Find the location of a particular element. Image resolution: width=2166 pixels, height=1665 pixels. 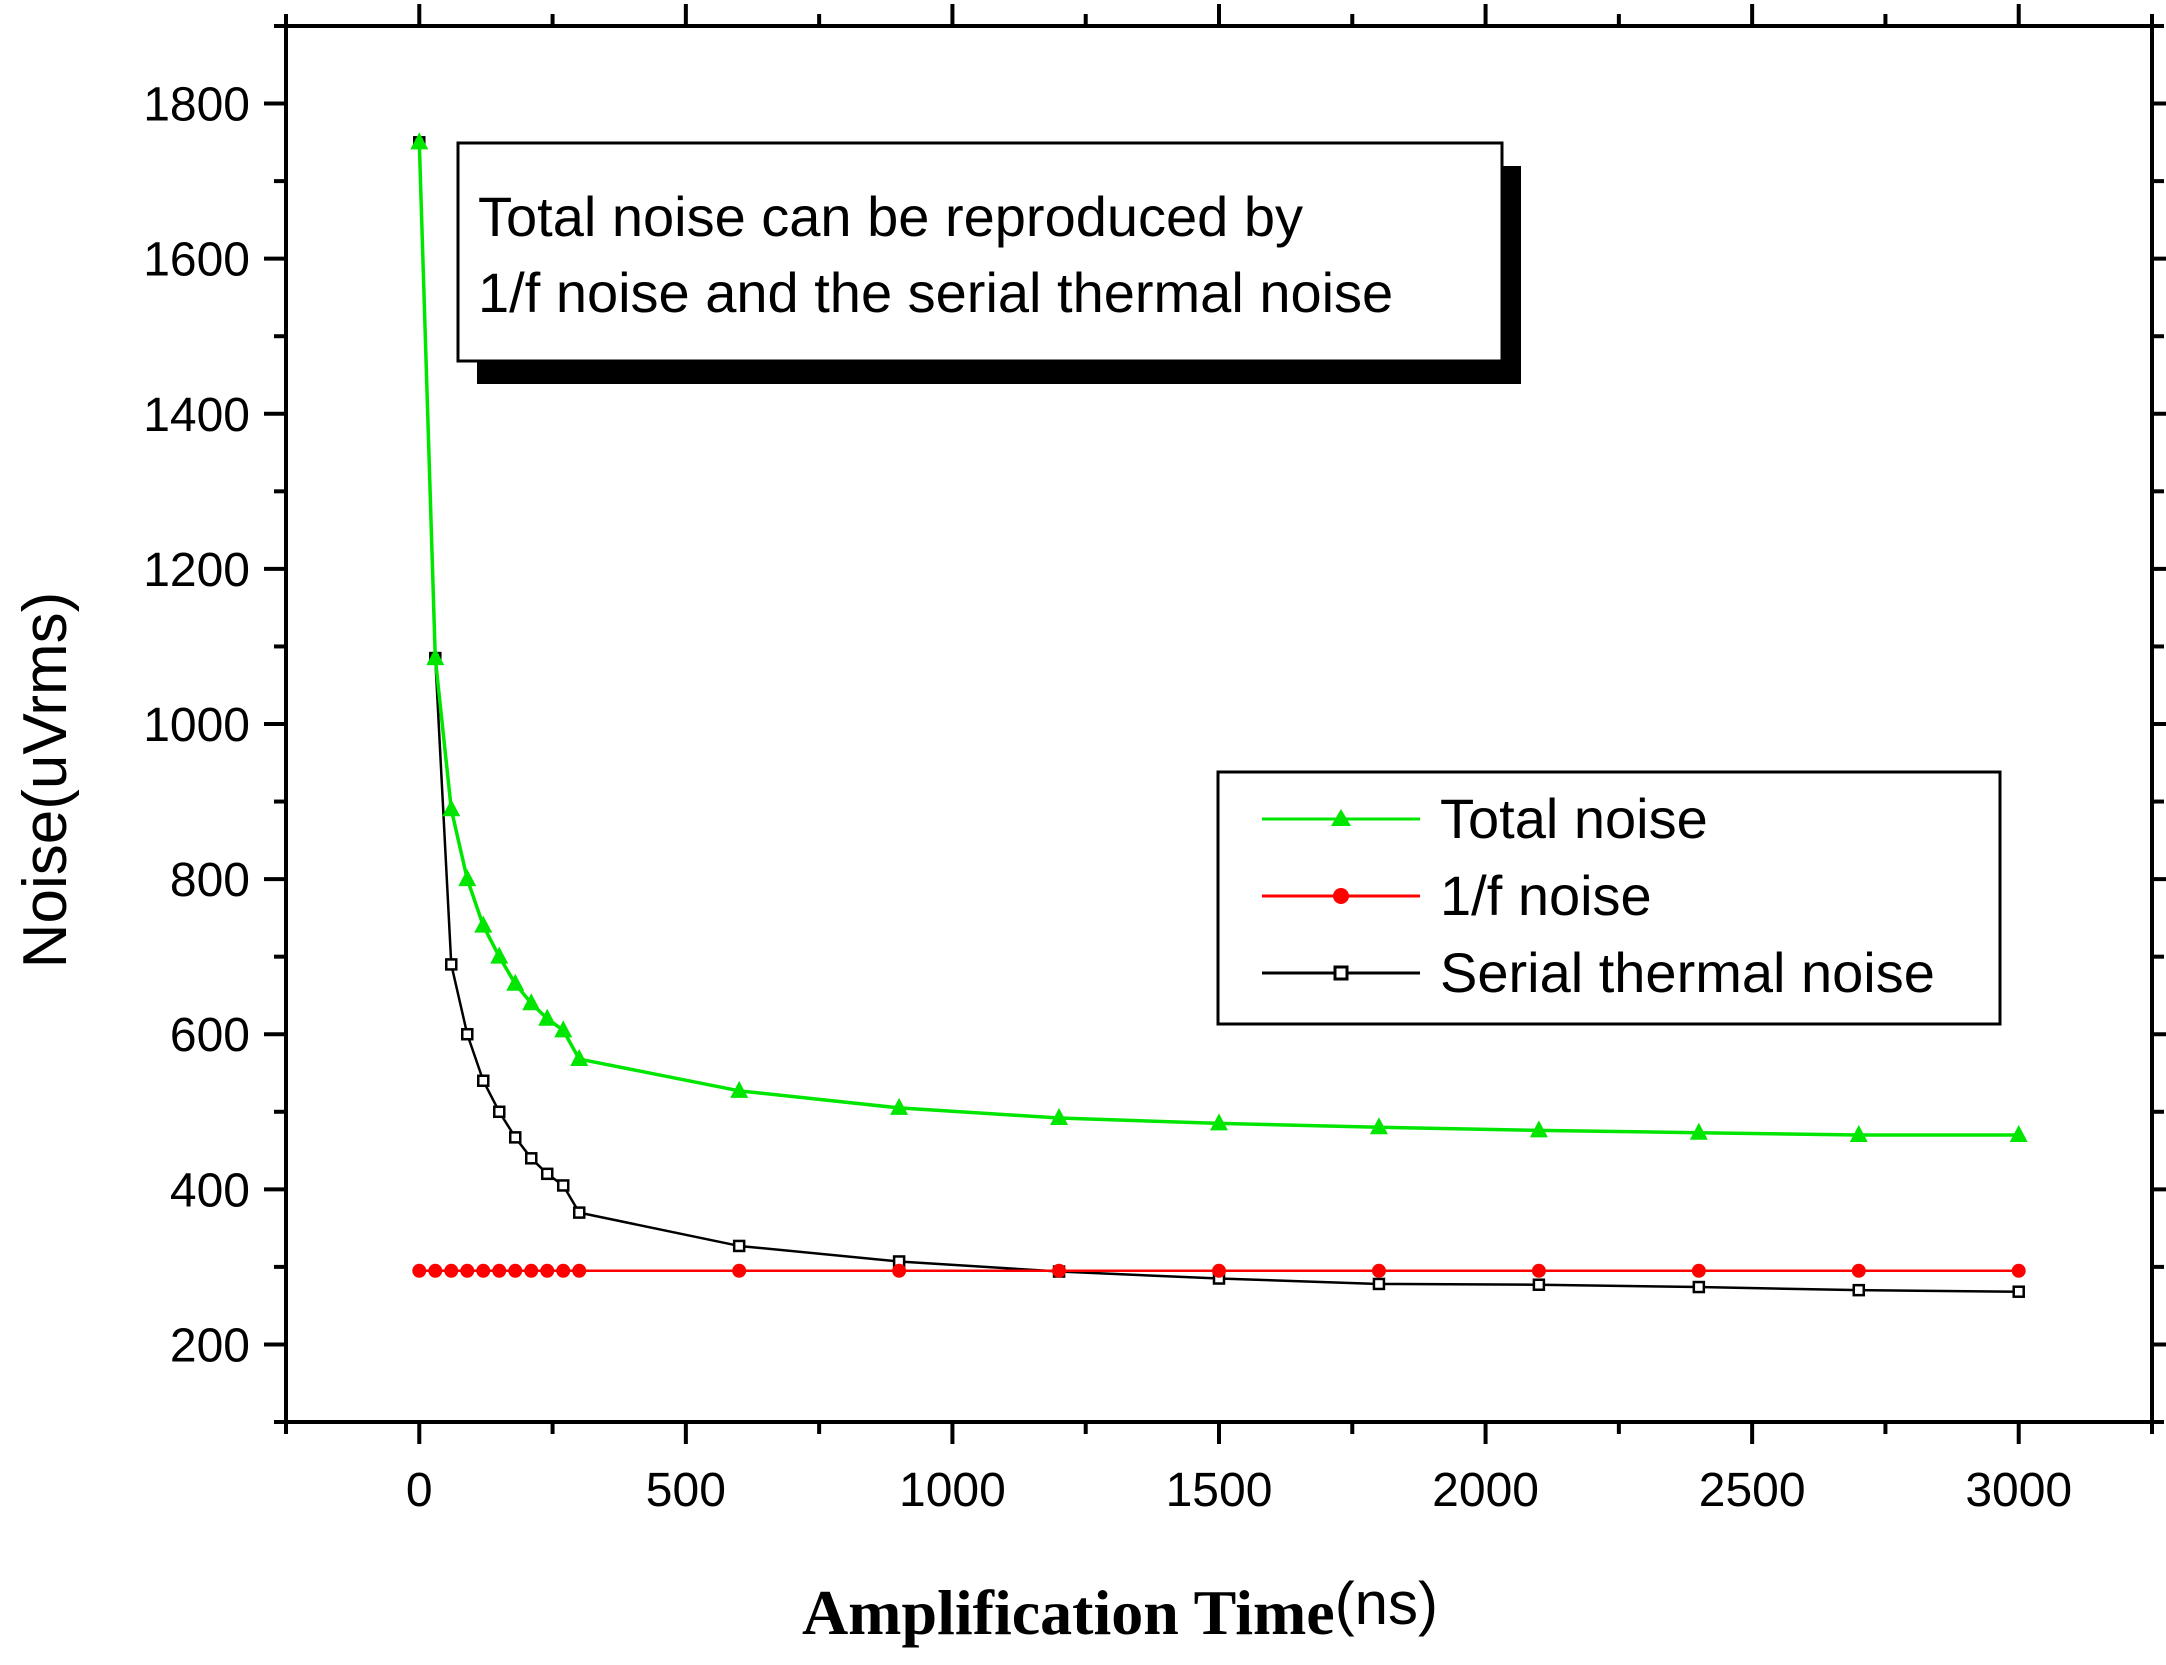

x-axis-label: Amplification Time(ns) is located at coordinates (1120, 1609).